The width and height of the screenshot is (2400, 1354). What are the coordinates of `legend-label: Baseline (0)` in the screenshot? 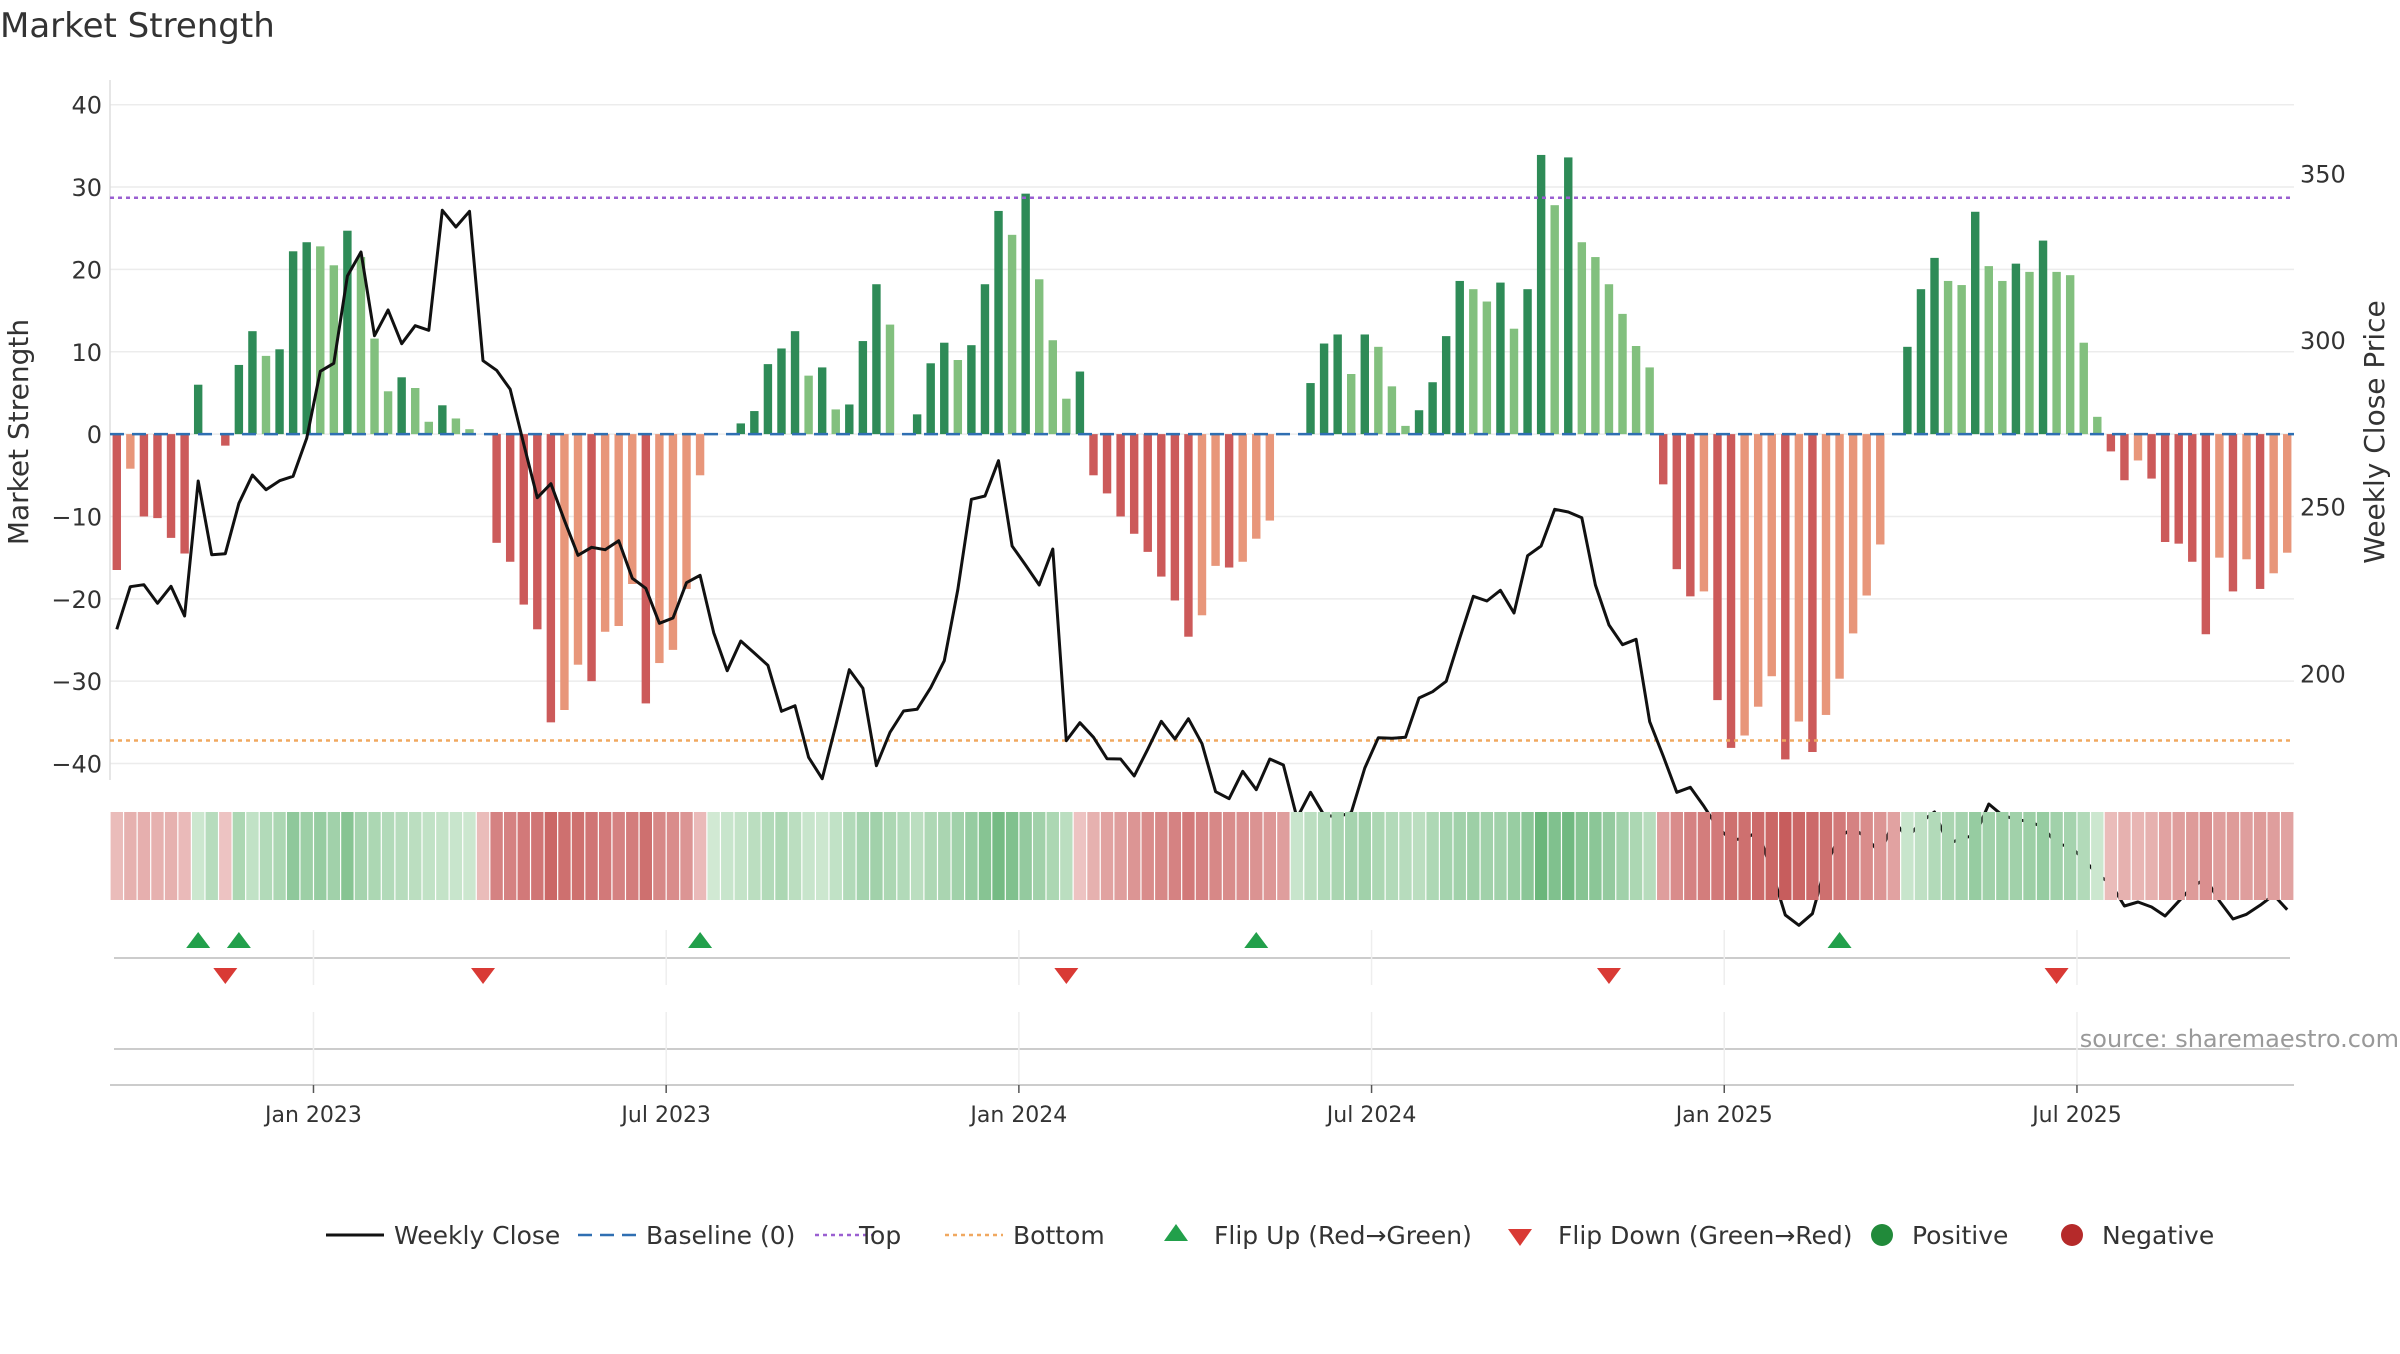 It's located at (720, 1235).